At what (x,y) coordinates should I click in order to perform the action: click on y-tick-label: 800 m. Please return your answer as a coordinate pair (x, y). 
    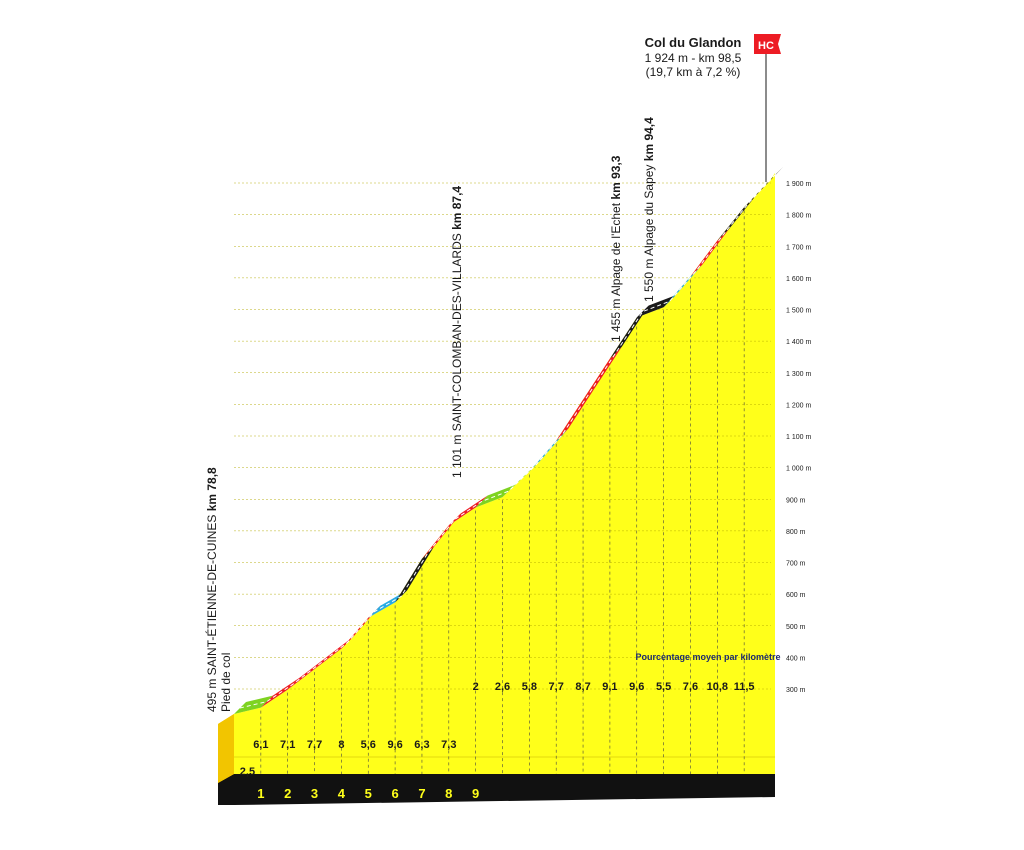
    Looking at the image, I should click on (796, 532).